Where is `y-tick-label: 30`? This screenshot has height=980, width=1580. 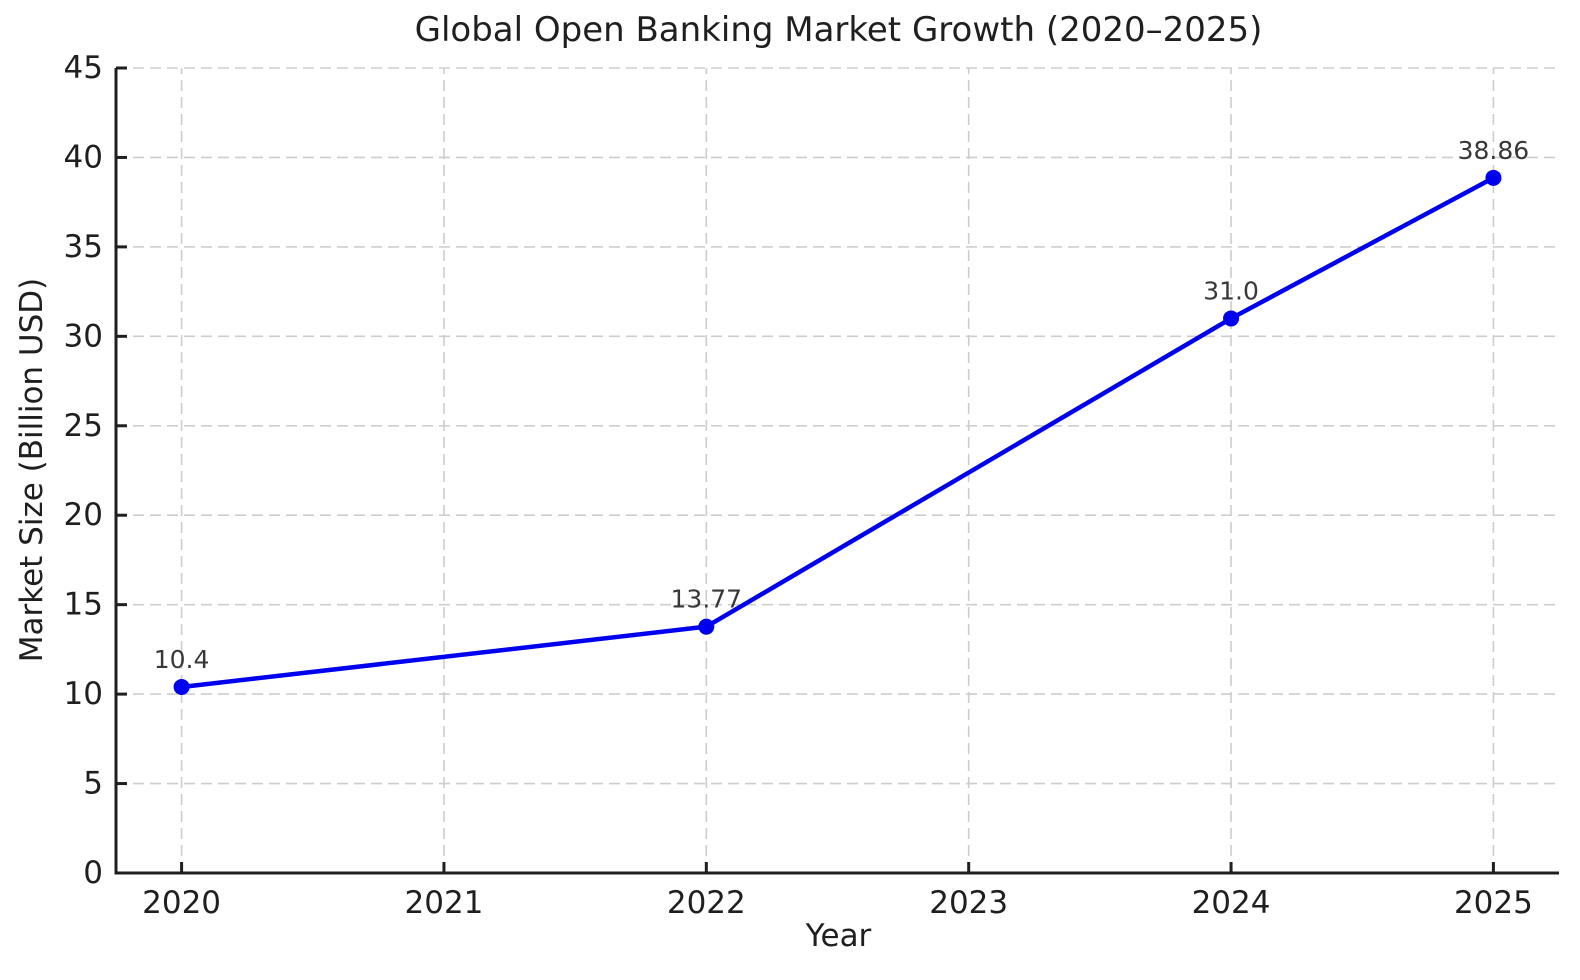
y-tick-label: 30 is located at coordinates (83, 336).